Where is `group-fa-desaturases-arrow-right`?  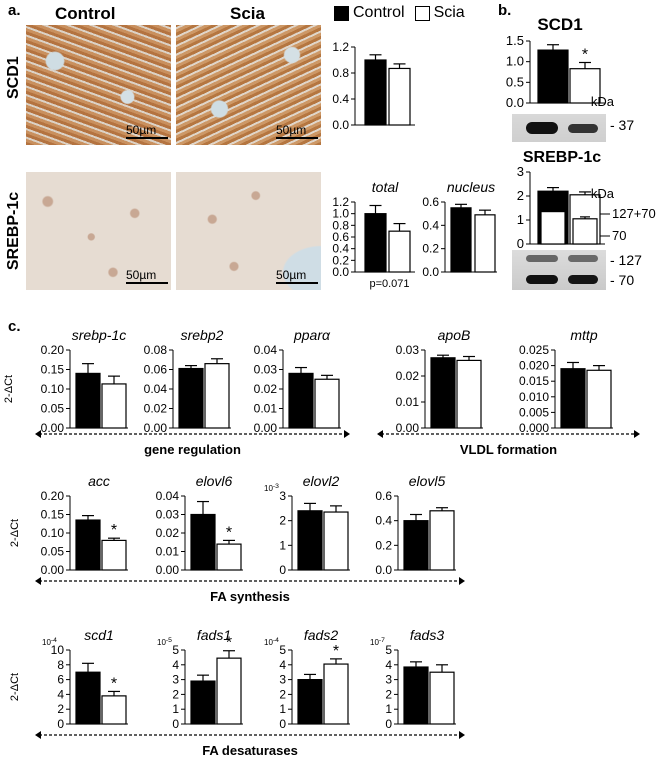
group-fa-desaturases-arrow-right is located at coordinates (462, 735).